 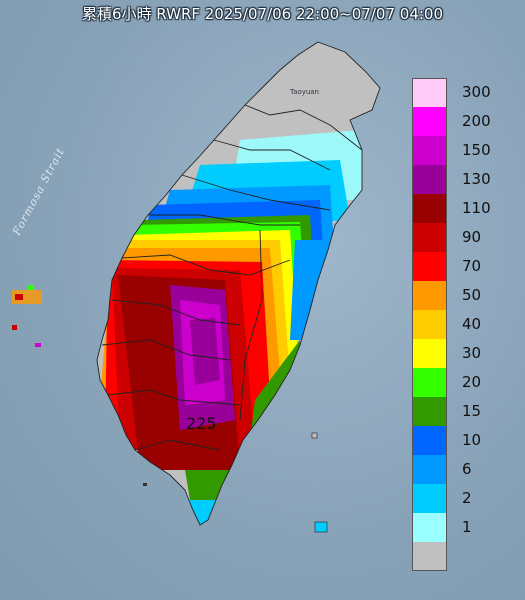 What do you see at coordinates (472, 266) in the screenshot?
I see `legend-label: 70` at bounding box center [472, 266].